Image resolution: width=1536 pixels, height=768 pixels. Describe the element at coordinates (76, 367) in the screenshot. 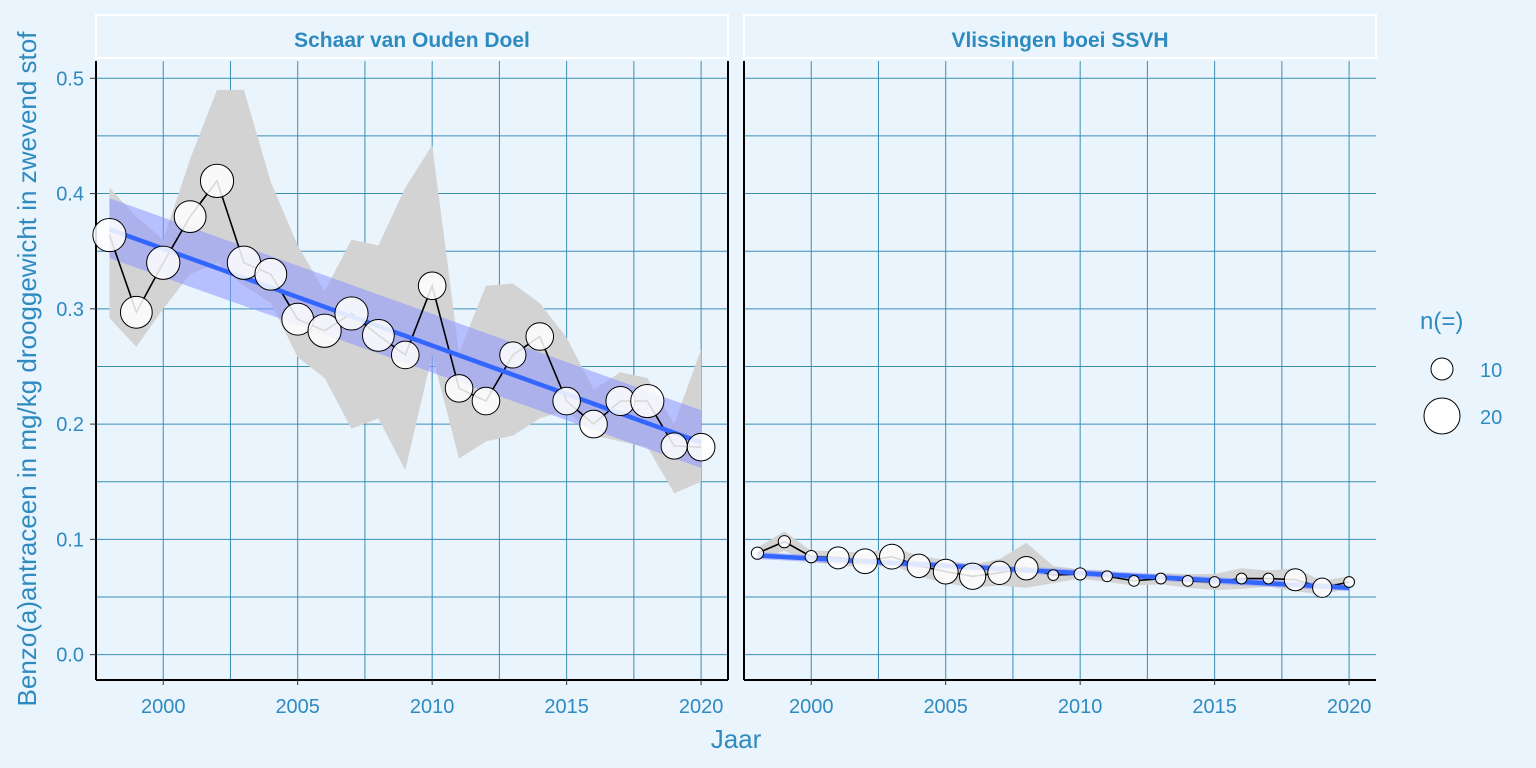

I see `y-axis: 0.0 0.1 0.2 0.3 0.4 0.5` at that location.